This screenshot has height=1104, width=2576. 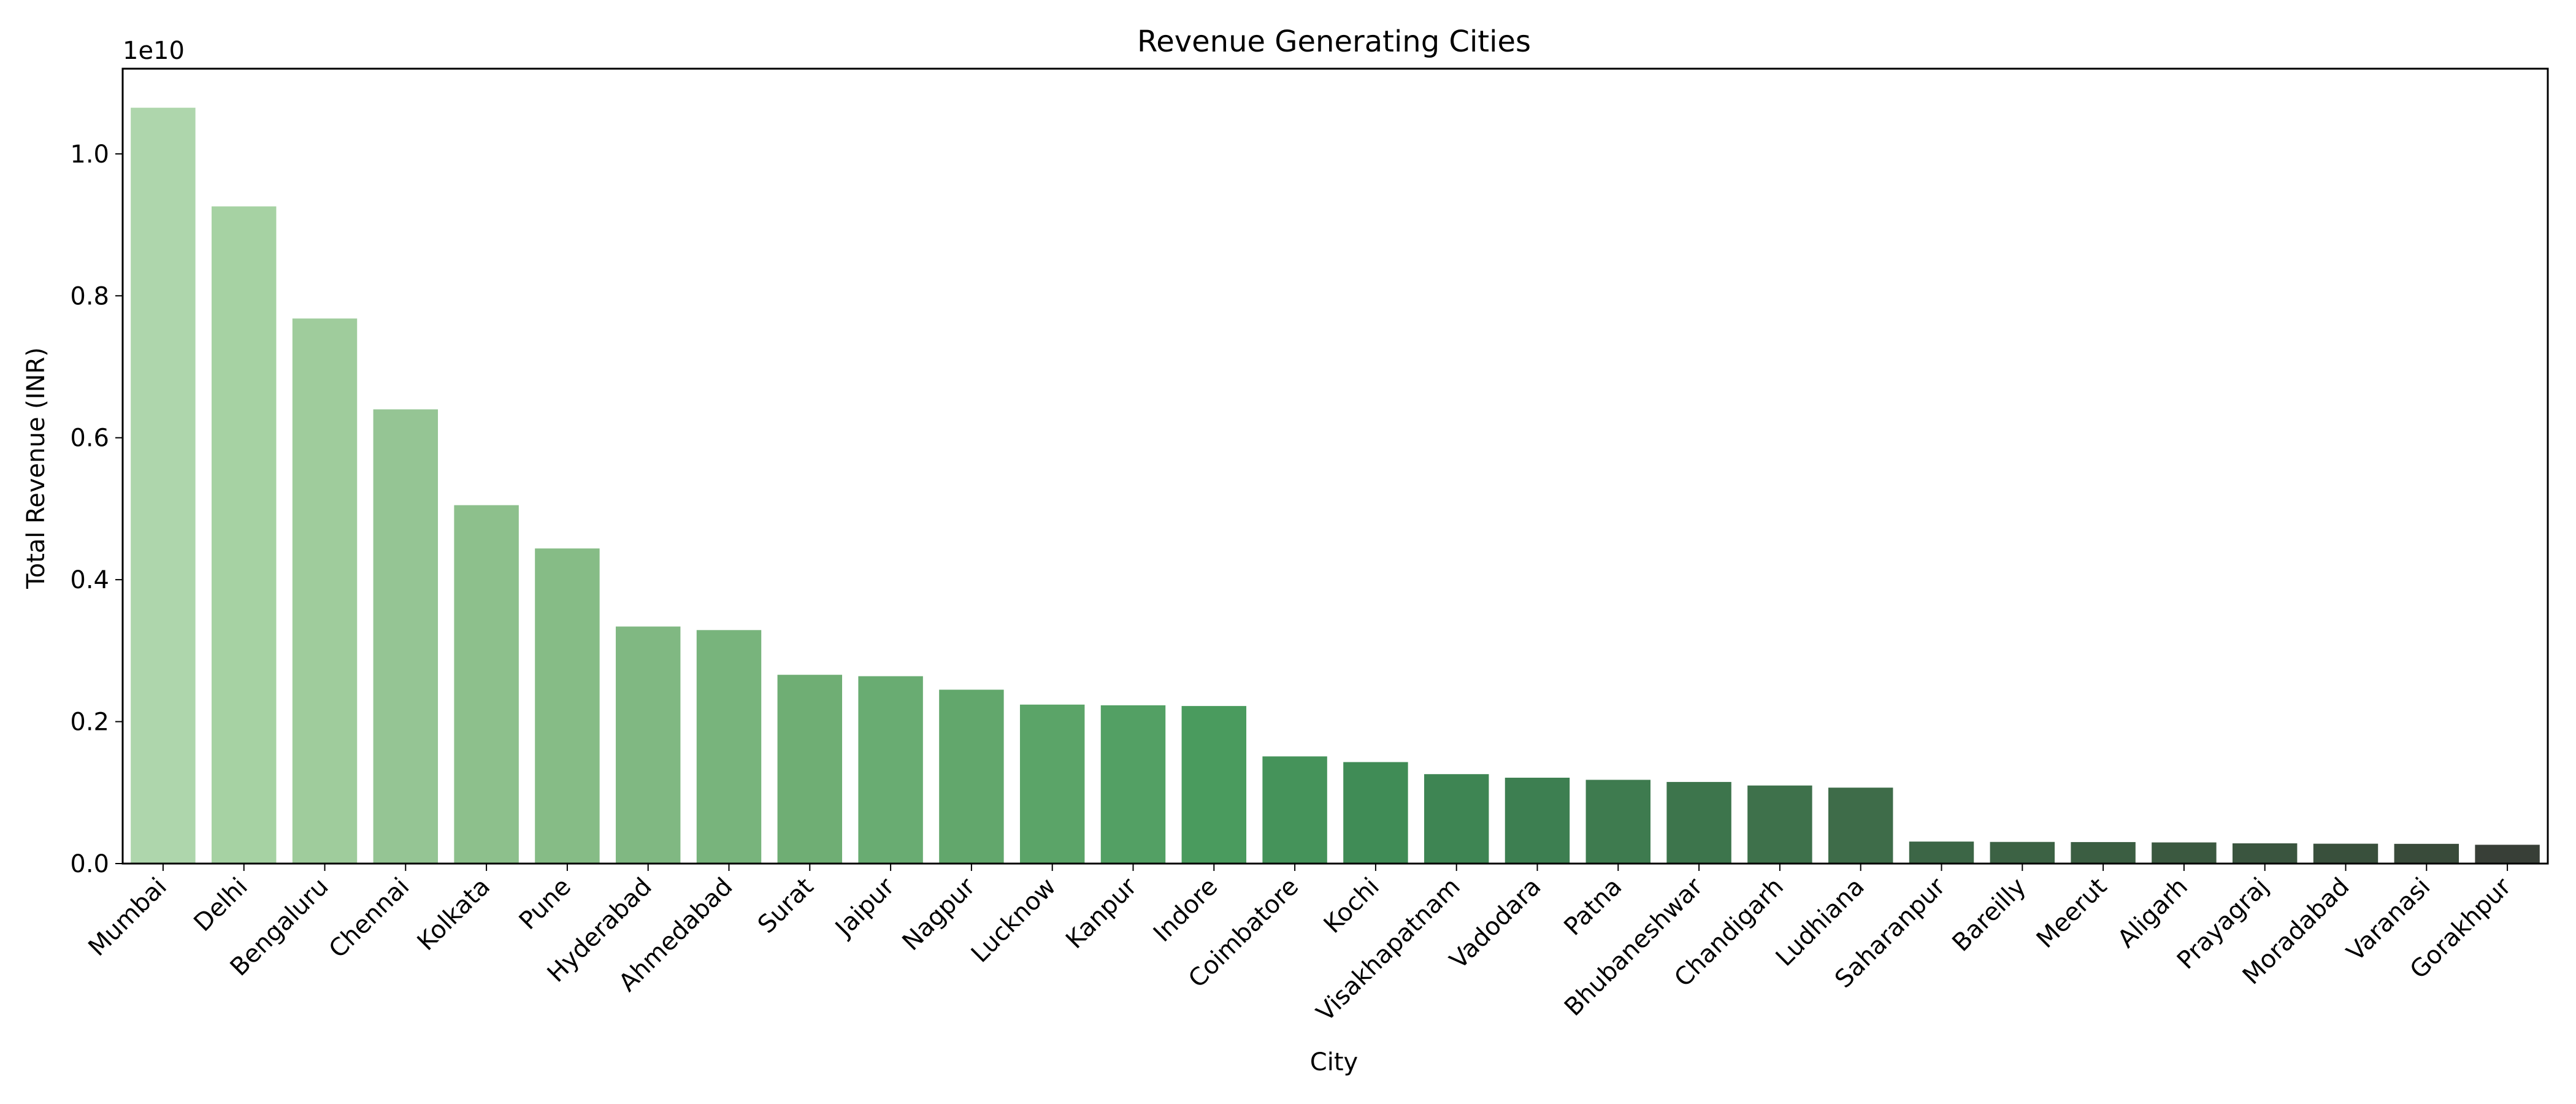 What do you see at coordinates (567, 706) in the screenshot?
I see `bar-pune` at bounding box center [567, 706].